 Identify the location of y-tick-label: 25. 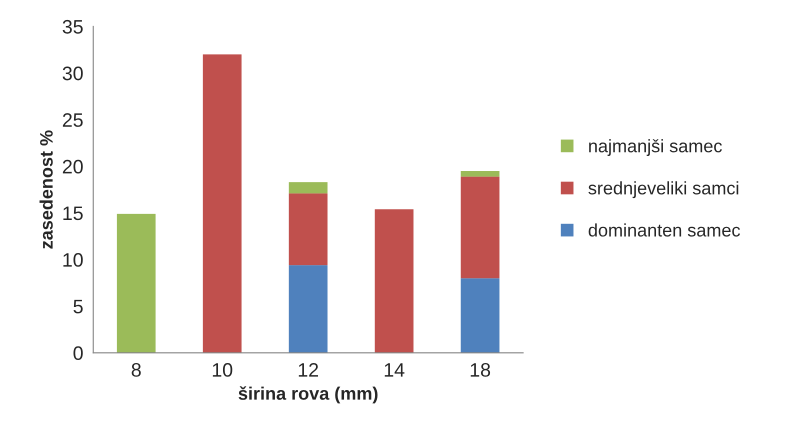
(72, 120).